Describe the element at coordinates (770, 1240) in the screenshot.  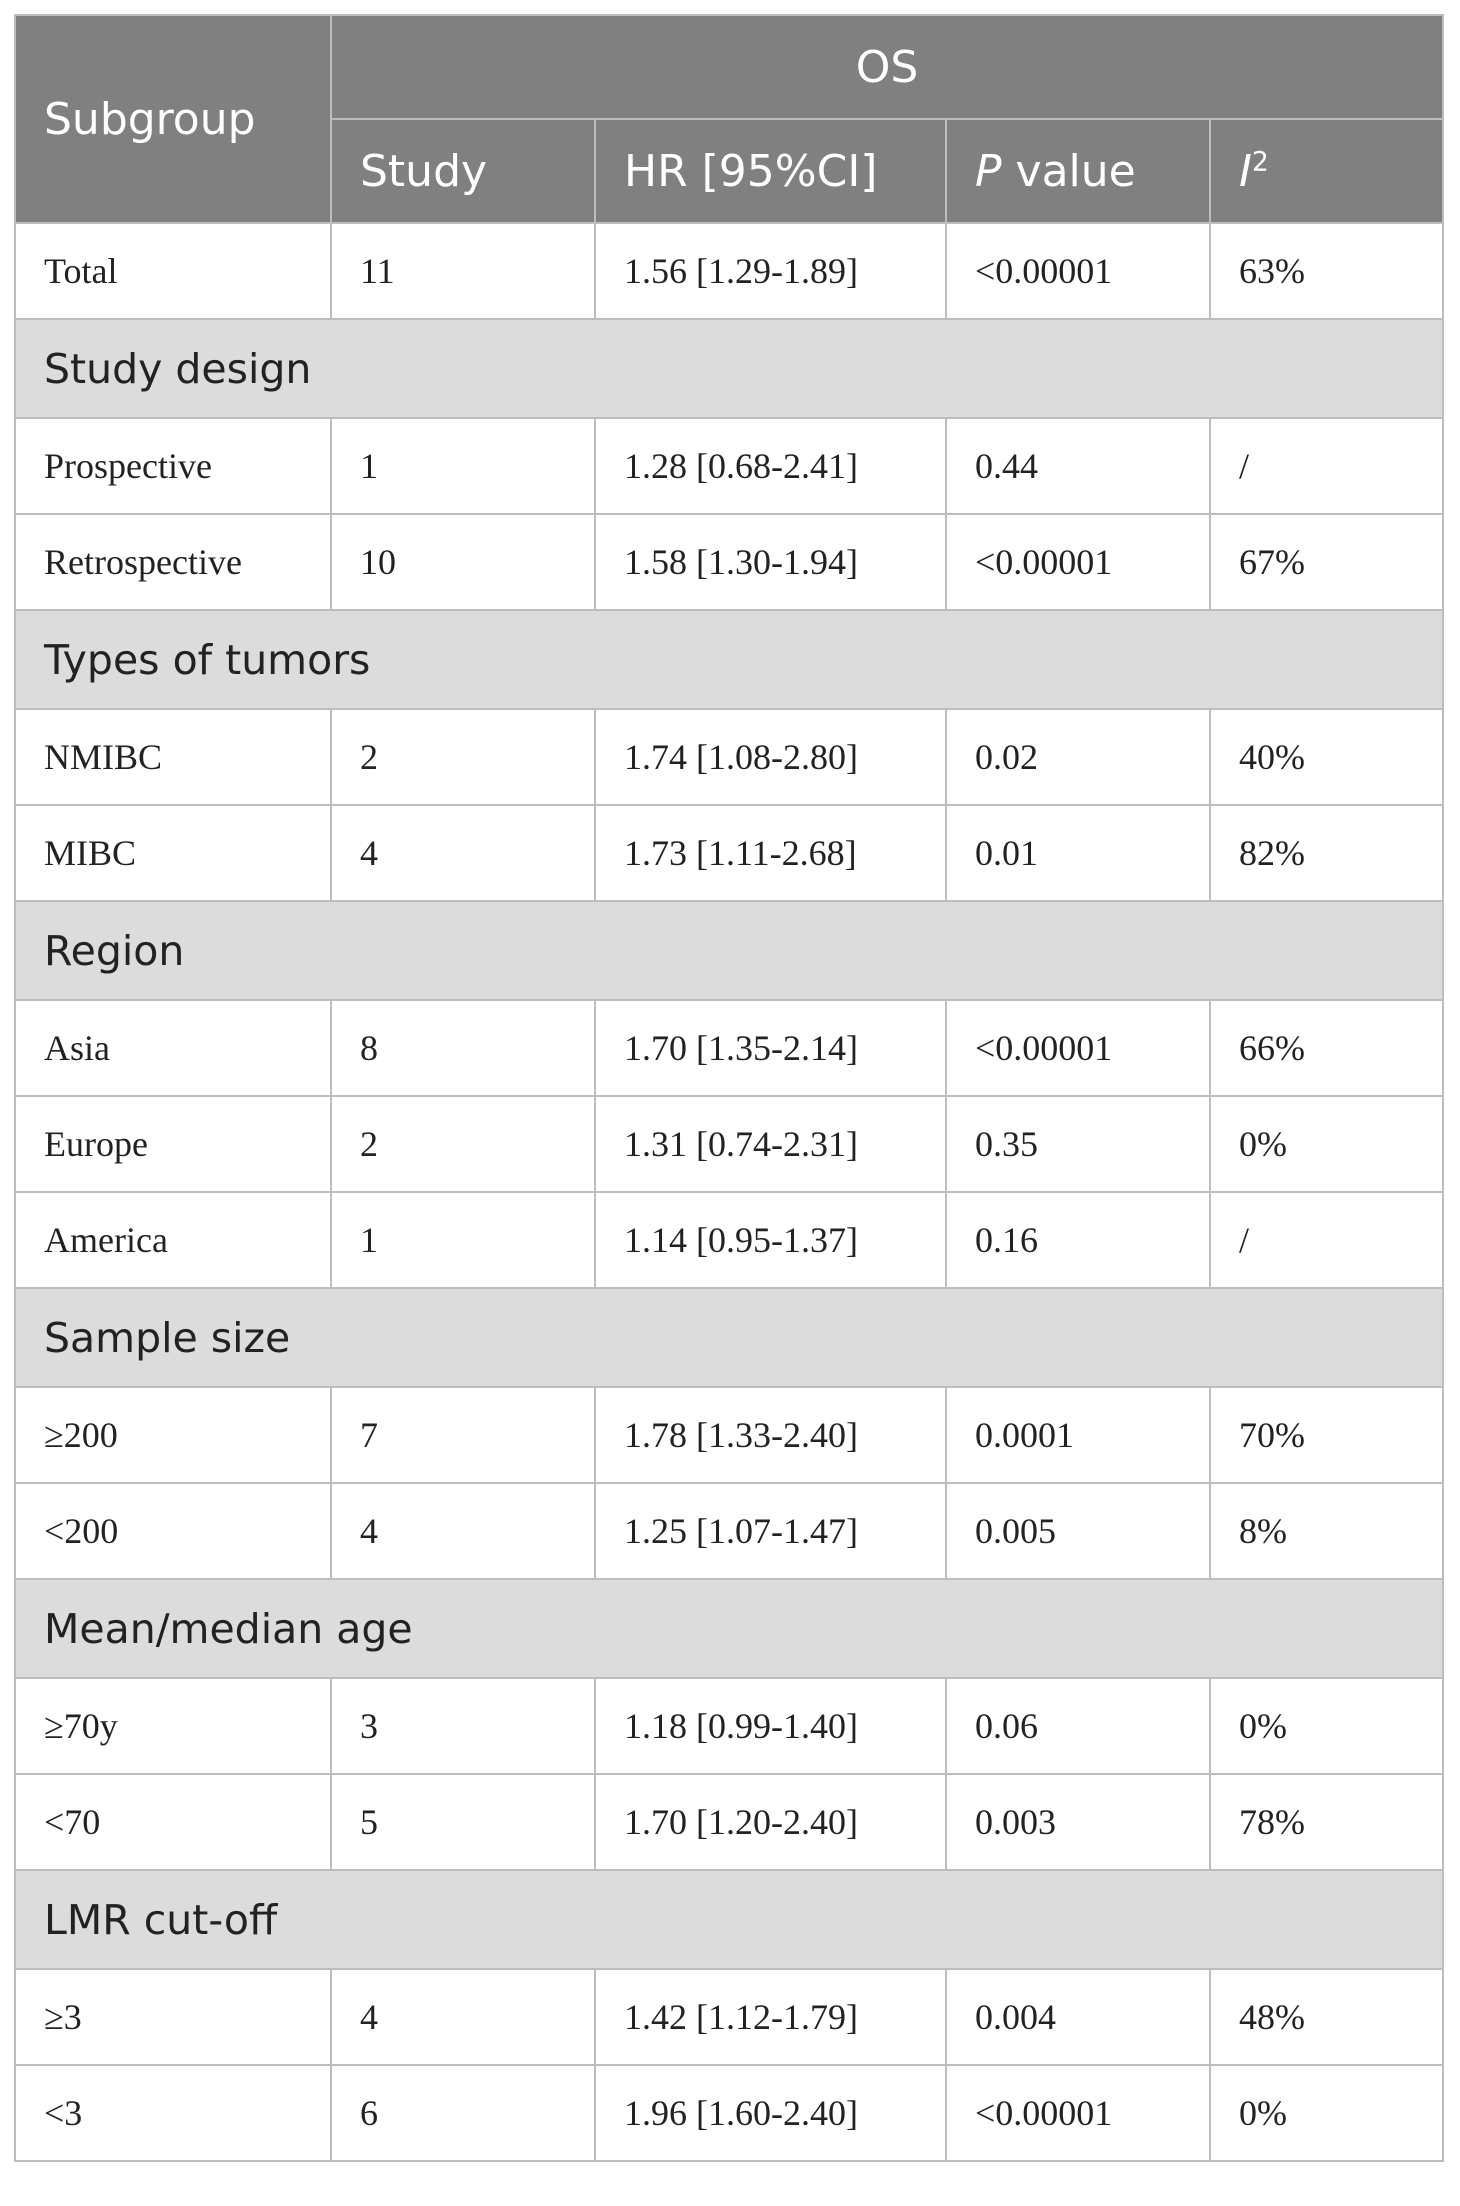
I see `cell: 1.14 [0.95-1.37]` at that location.